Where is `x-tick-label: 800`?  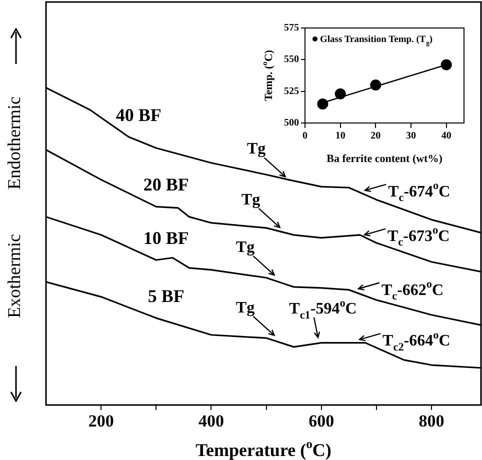 x-tick-label: 800 is located at coordinates (431, 421).